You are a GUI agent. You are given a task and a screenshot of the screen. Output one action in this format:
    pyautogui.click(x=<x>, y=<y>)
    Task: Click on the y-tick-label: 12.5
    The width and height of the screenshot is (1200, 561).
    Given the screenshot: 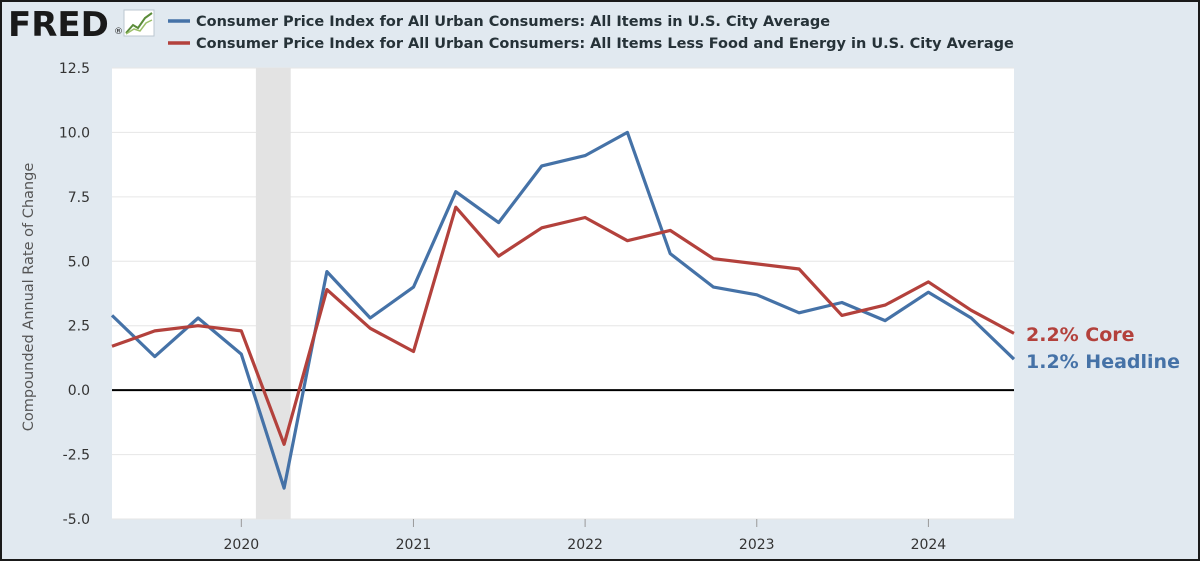 What is the action you would take?
    pyautogui.click(x=74, y=69)
    